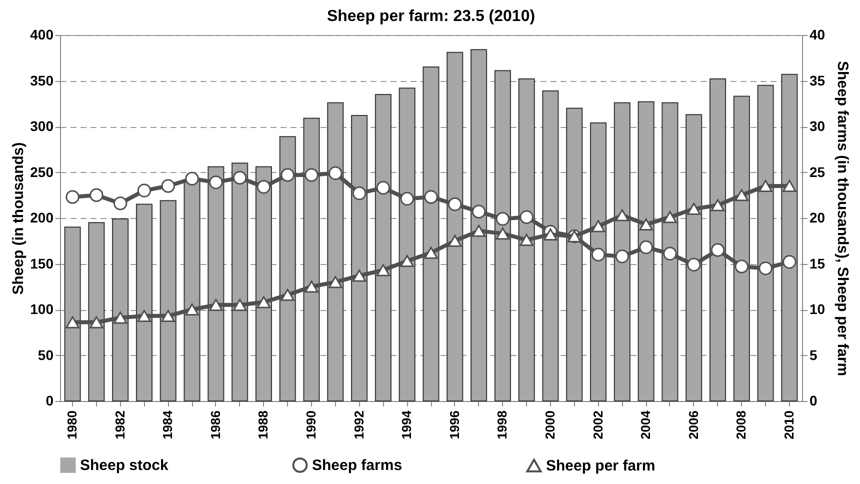  I want to click on y2-tick-label: 20, so click(818, 218).